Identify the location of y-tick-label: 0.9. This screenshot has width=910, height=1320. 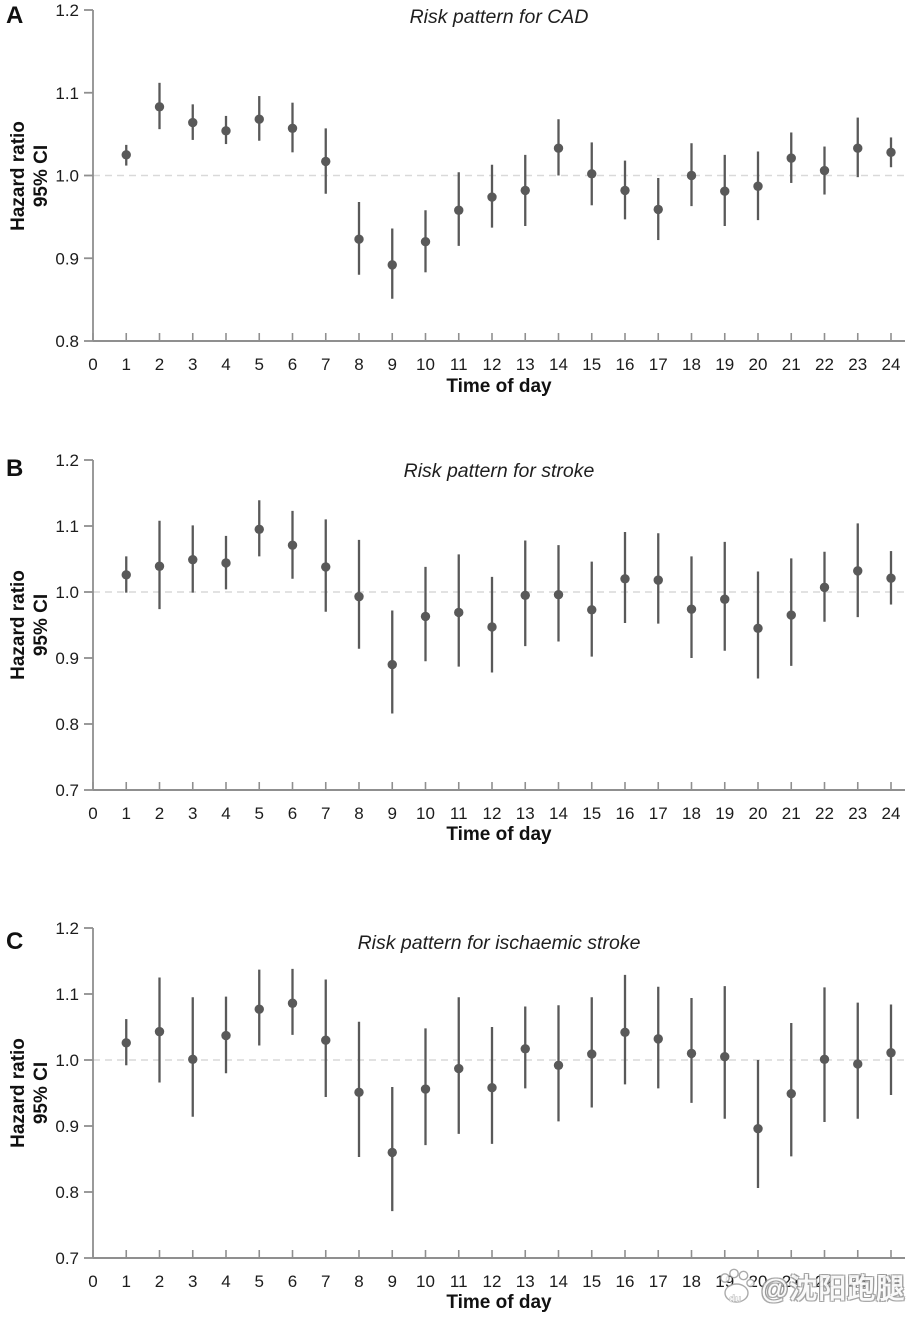
(67, 258).